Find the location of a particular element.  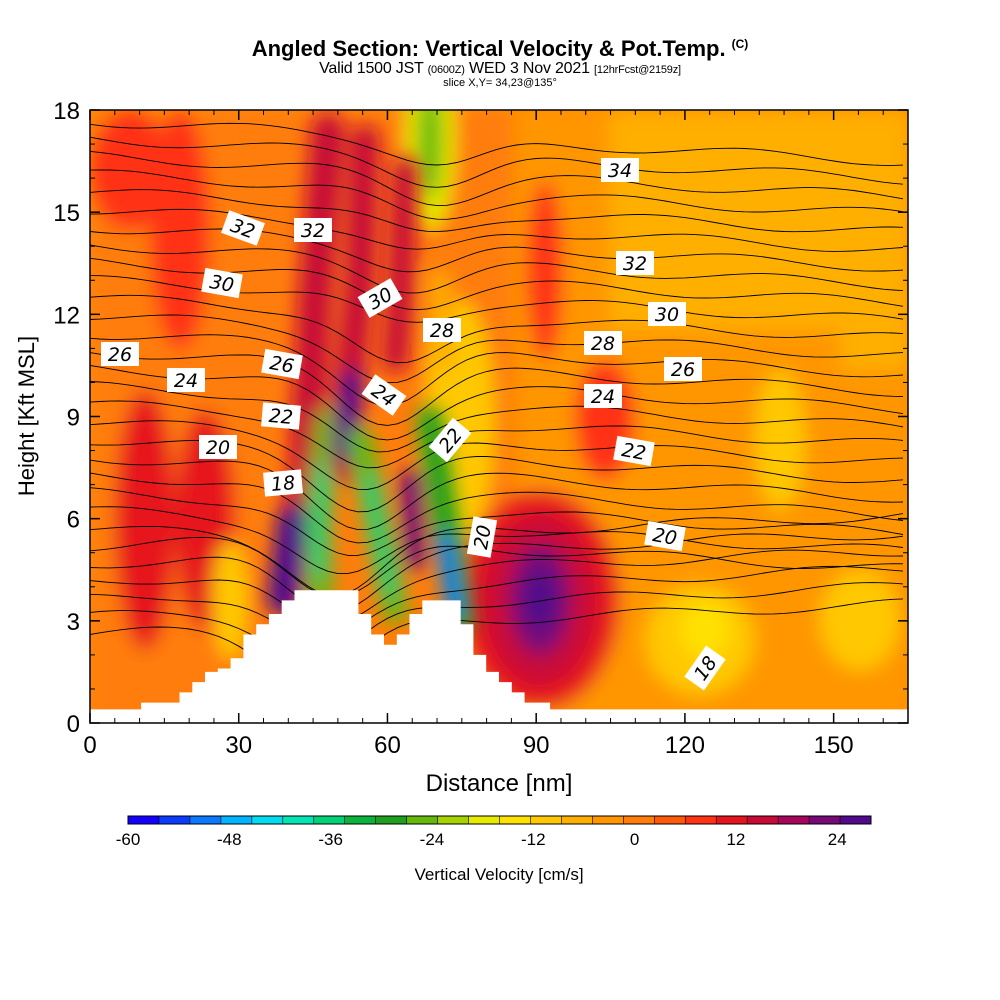

x-tick-label: 120 is located at coordinates (685, 745).